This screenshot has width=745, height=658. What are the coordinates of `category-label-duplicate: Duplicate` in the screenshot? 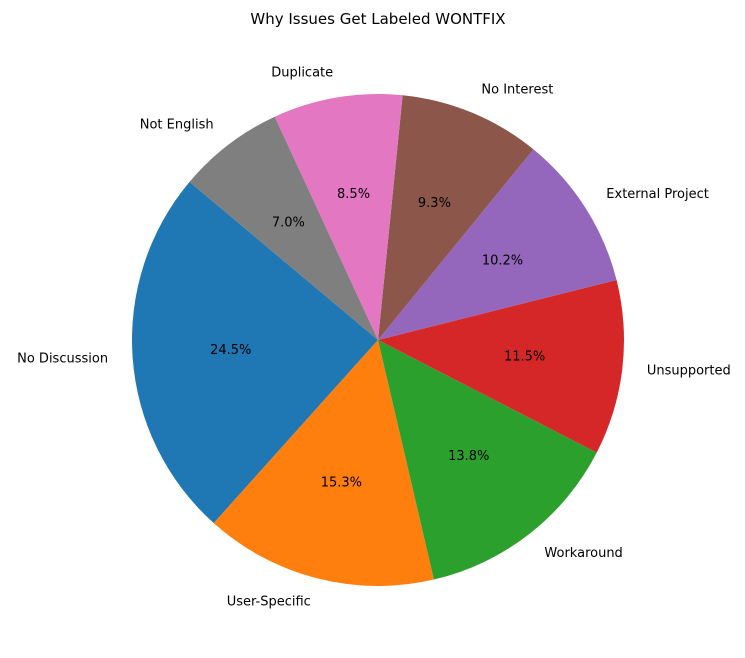 It's located at (302, 73).